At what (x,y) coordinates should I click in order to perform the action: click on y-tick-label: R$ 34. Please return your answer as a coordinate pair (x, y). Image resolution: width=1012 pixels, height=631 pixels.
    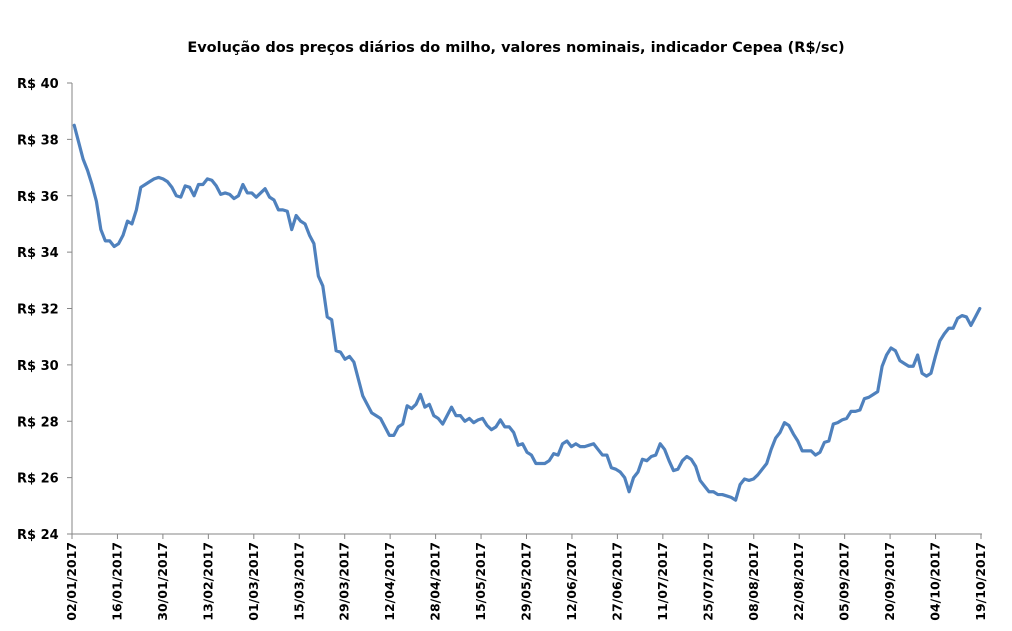
    Looking at the image, I should click on (38, 253).